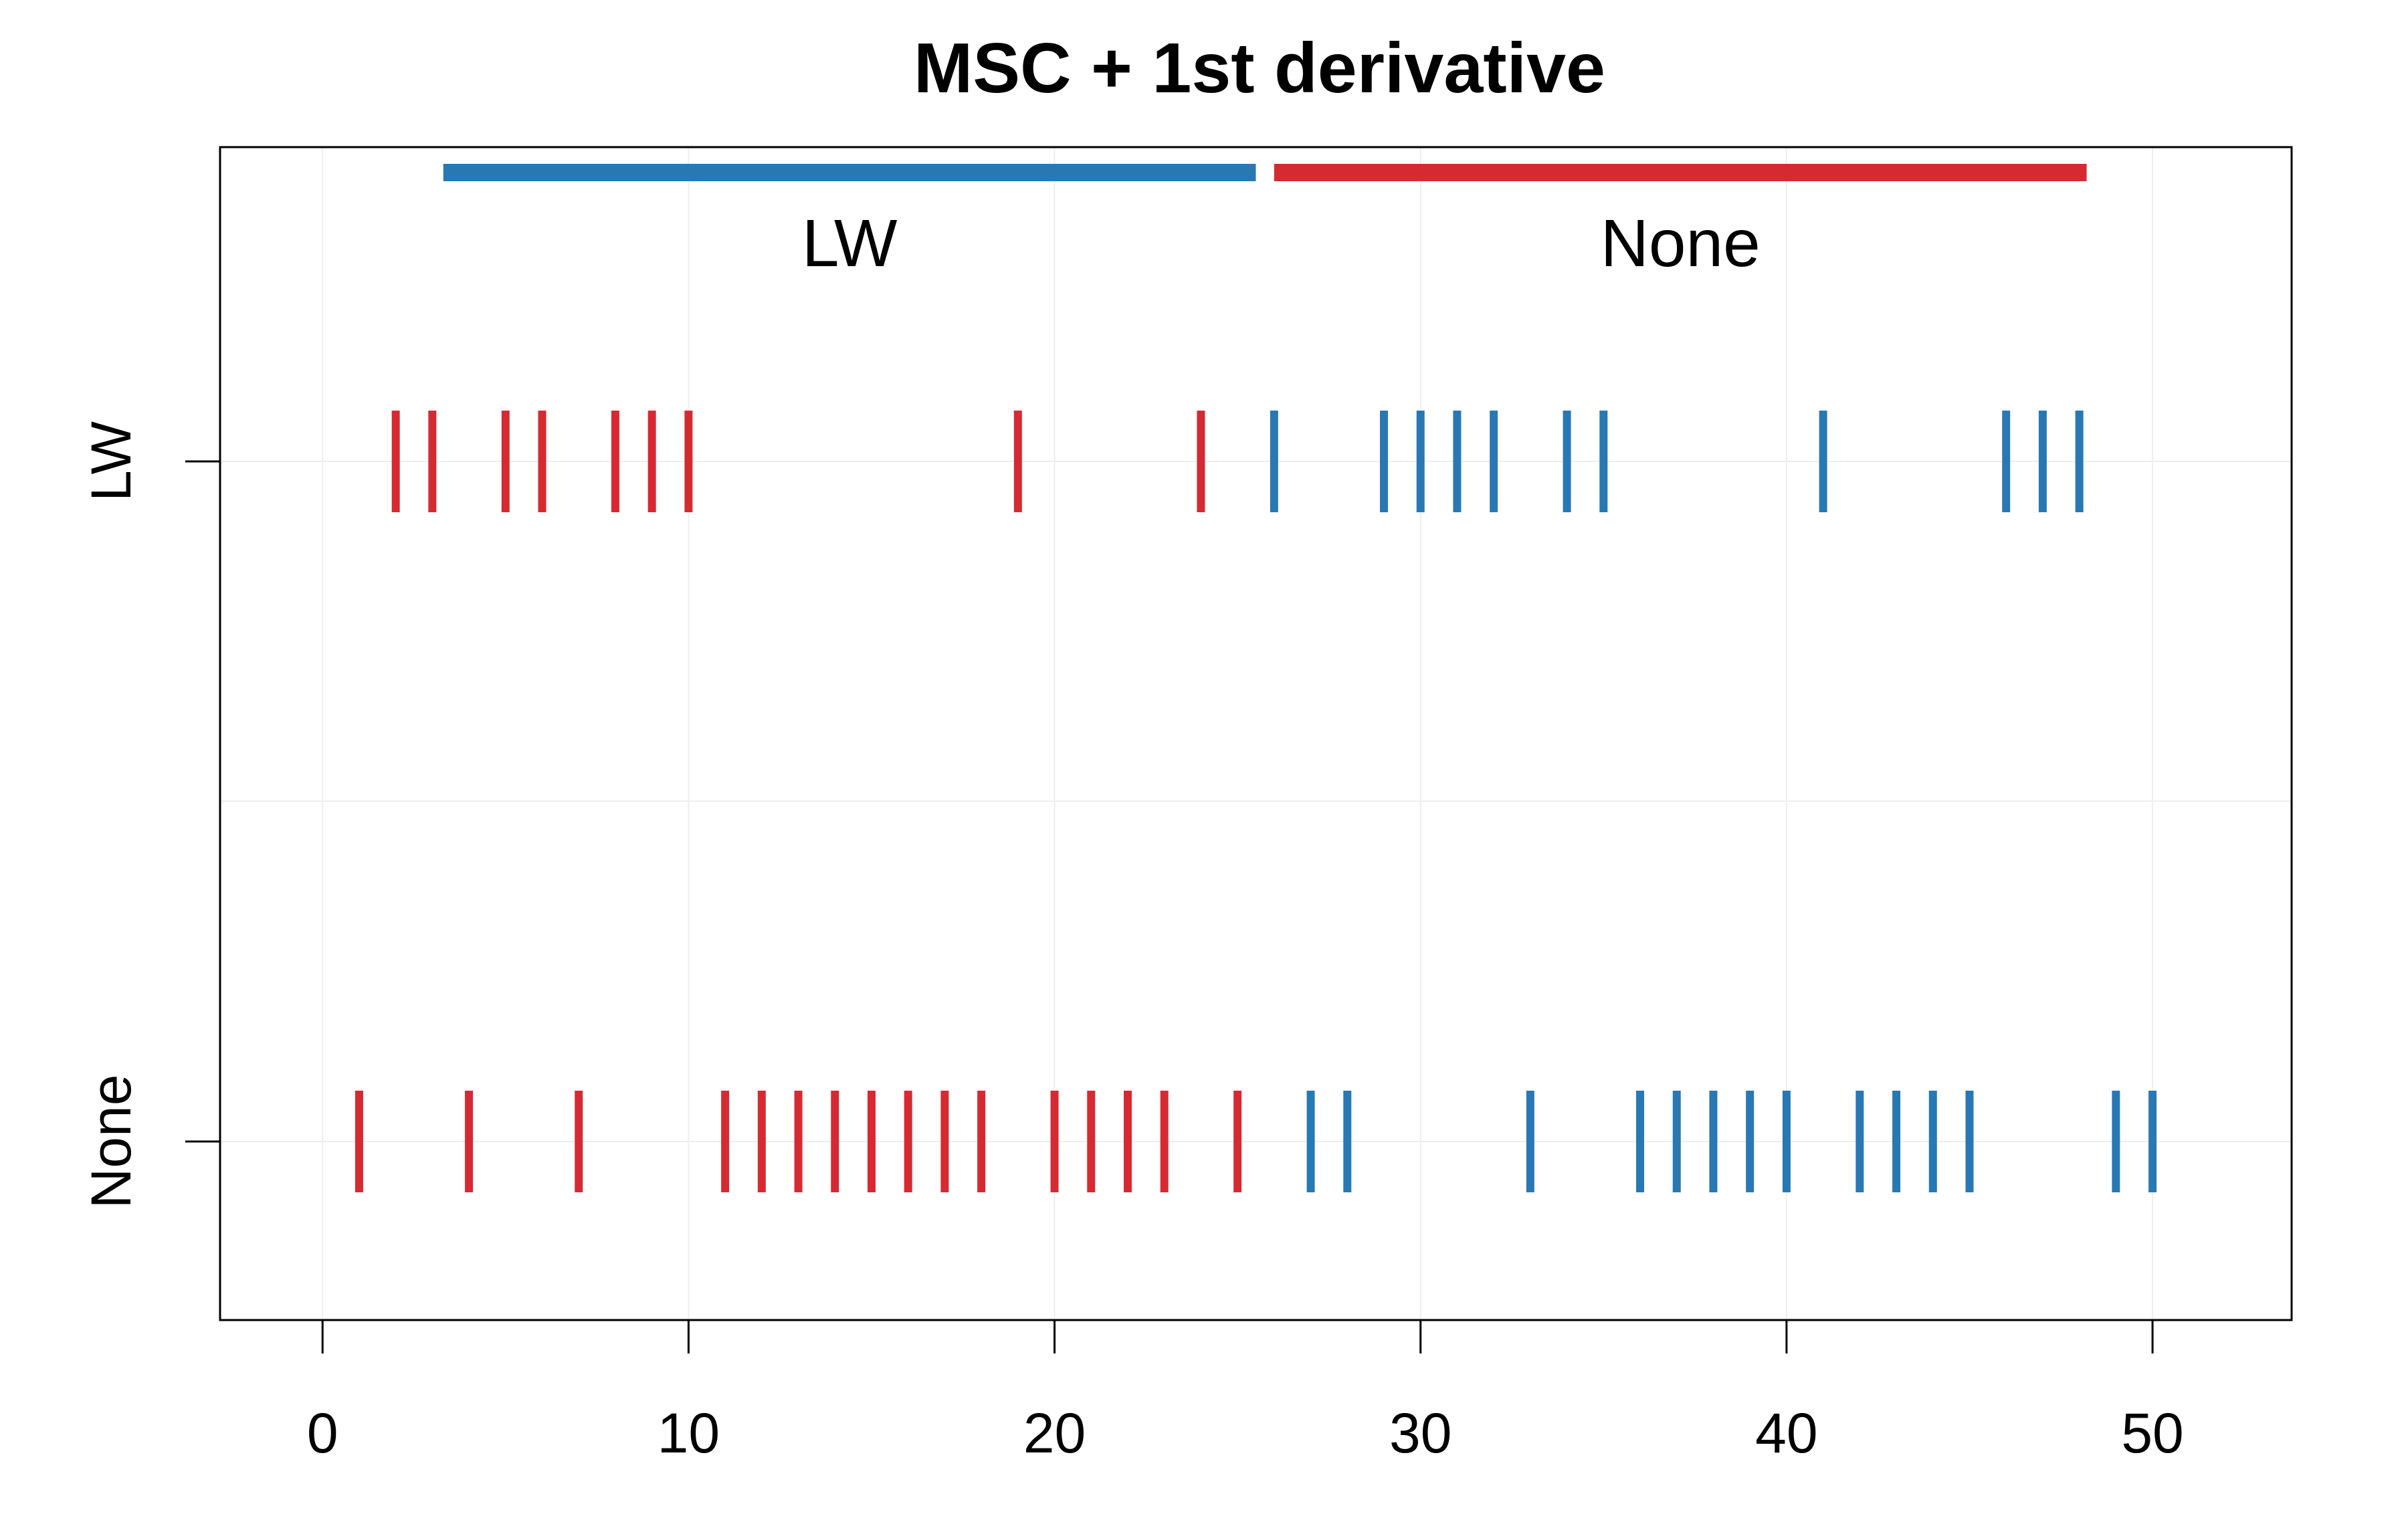 The image size is (2408, 1522). What do you see at coordinates (1054, 1433) in the screenshot?
I see `x-tick-label-20: 20` at bounding box center [1054, 1433].